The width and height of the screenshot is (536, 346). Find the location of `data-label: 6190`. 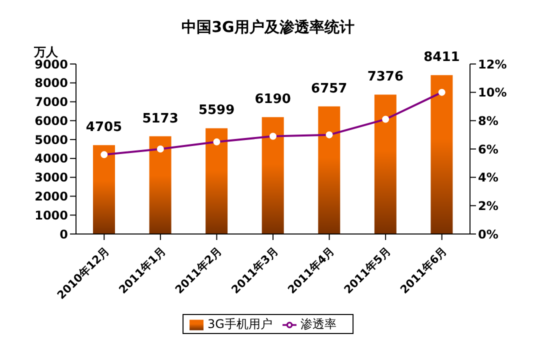

data-label: 6190 is located at coordinates (272, 100).